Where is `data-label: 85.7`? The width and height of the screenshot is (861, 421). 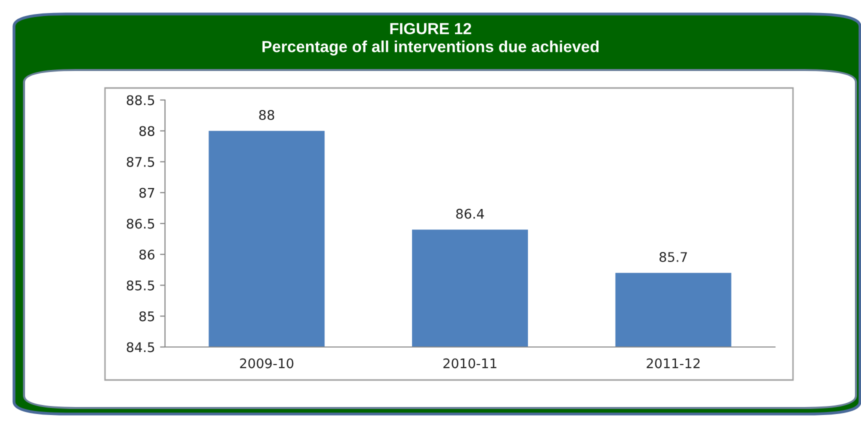
data-label: 85.7 is located at coordinates (673, 257).